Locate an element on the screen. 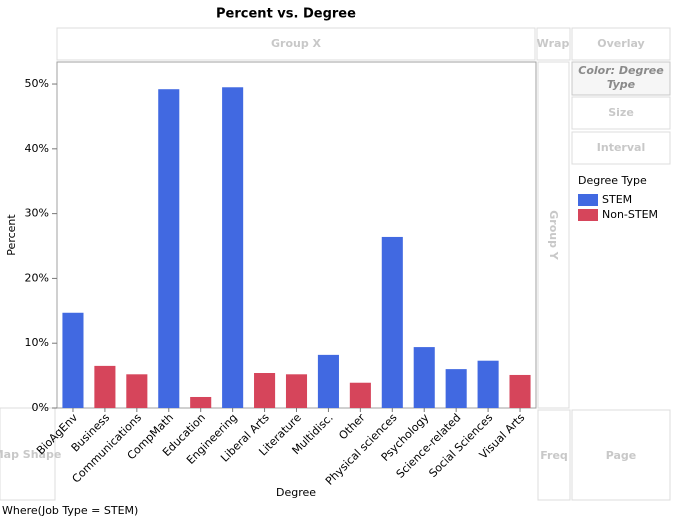 This screenshot has width=673, height=519. freq-label: Freq is located at coordinates (554, 455).